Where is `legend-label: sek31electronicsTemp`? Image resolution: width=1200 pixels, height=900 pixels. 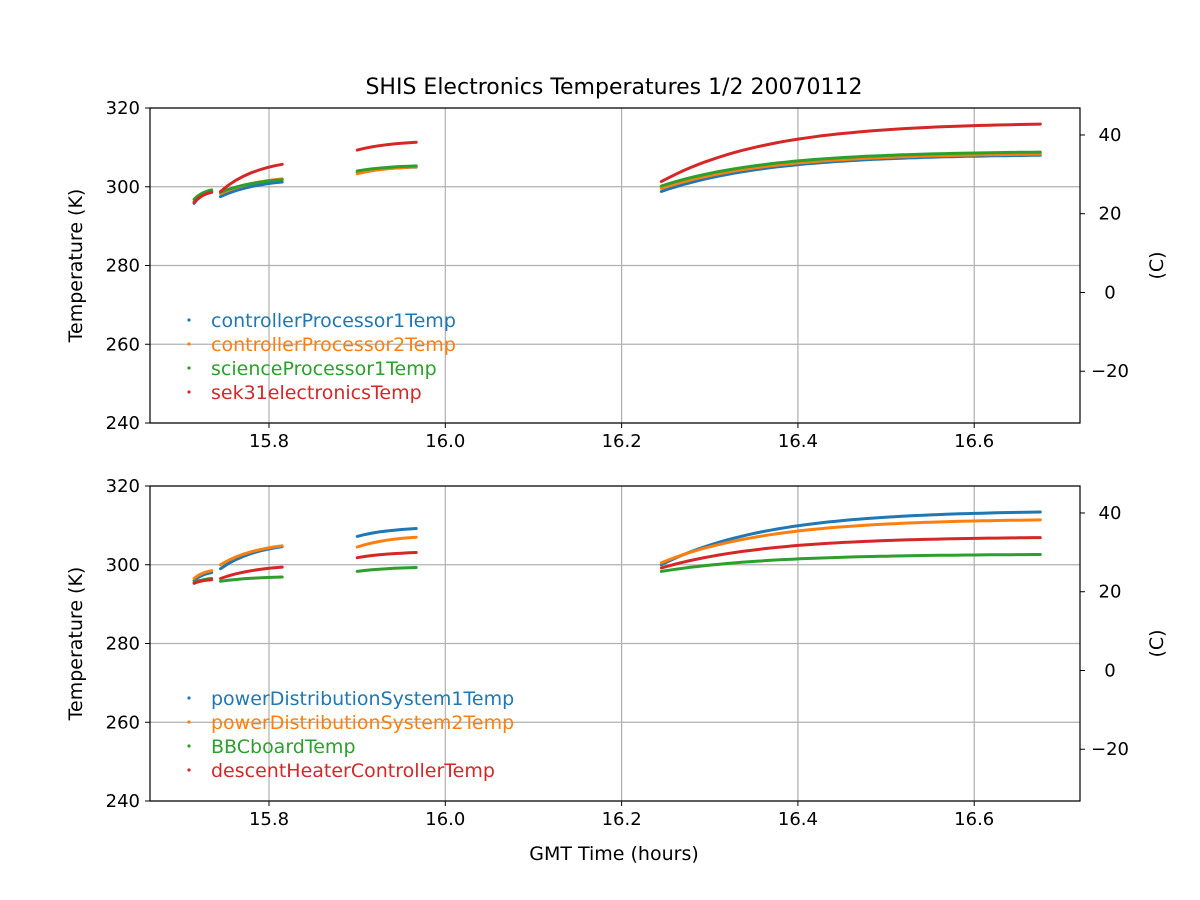 legend-label: sek31electronicsTemp is located at coordinates (316, 393).